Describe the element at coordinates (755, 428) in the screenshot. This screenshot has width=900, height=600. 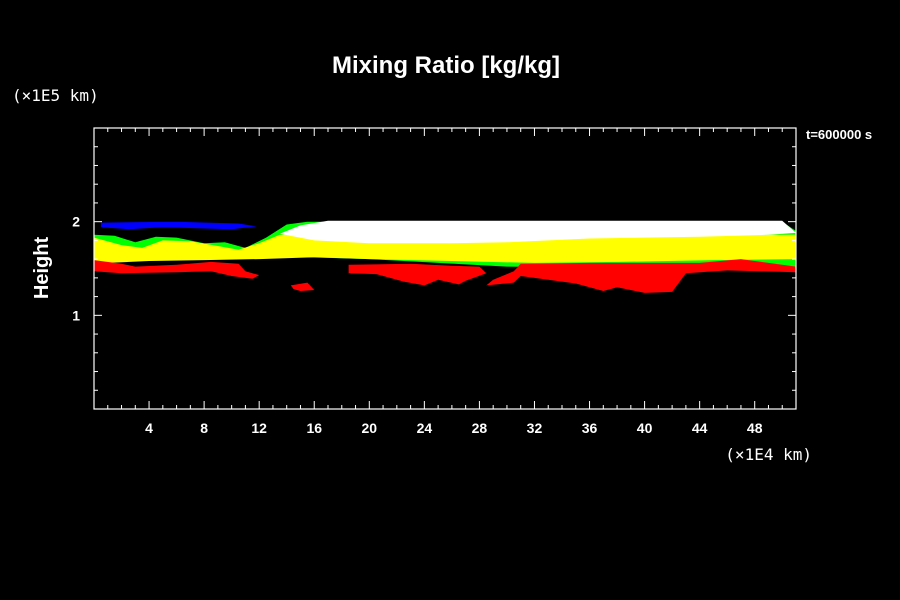
I see `x-tick-label: 48` at that location.